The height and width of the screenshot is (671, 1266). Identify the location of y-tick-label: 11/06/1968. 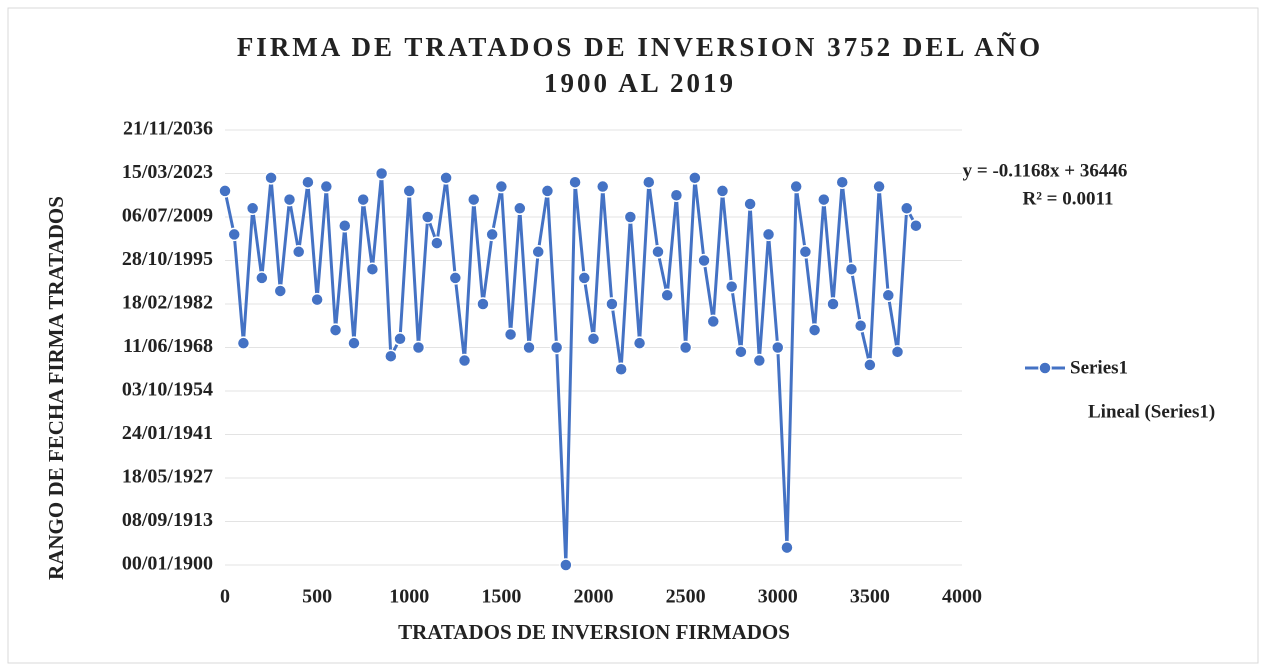
(168, 346).